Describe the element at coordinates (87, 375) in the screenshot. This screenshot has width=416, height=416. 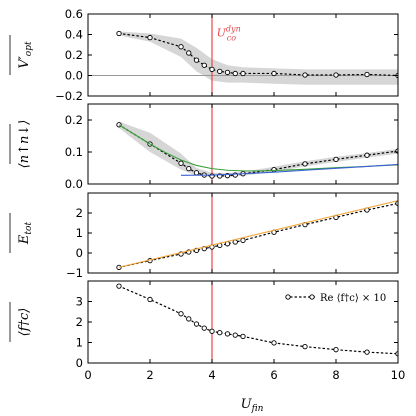
I see `x-tick-label: 0` at that location.